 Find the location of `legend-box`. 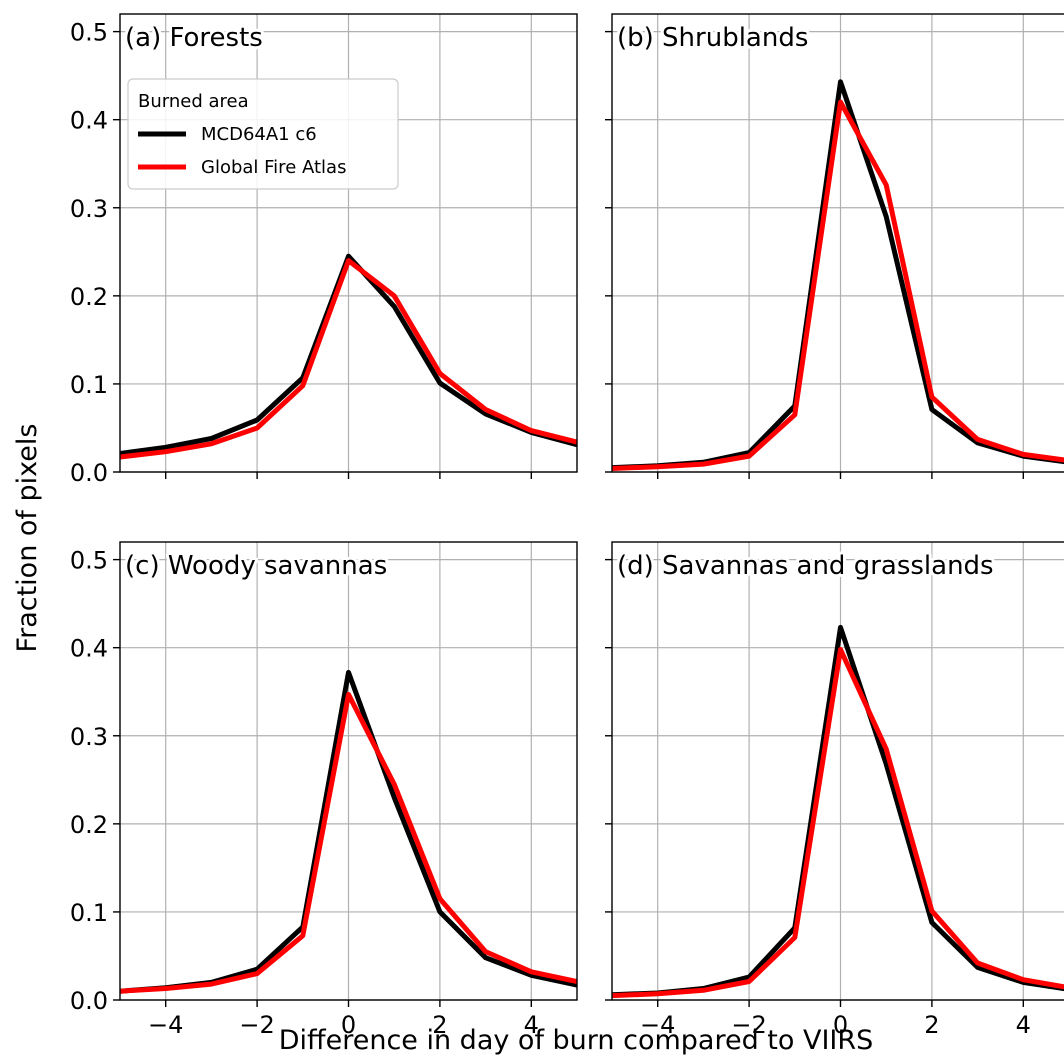

legend-box is located at coordinates (263, 134).